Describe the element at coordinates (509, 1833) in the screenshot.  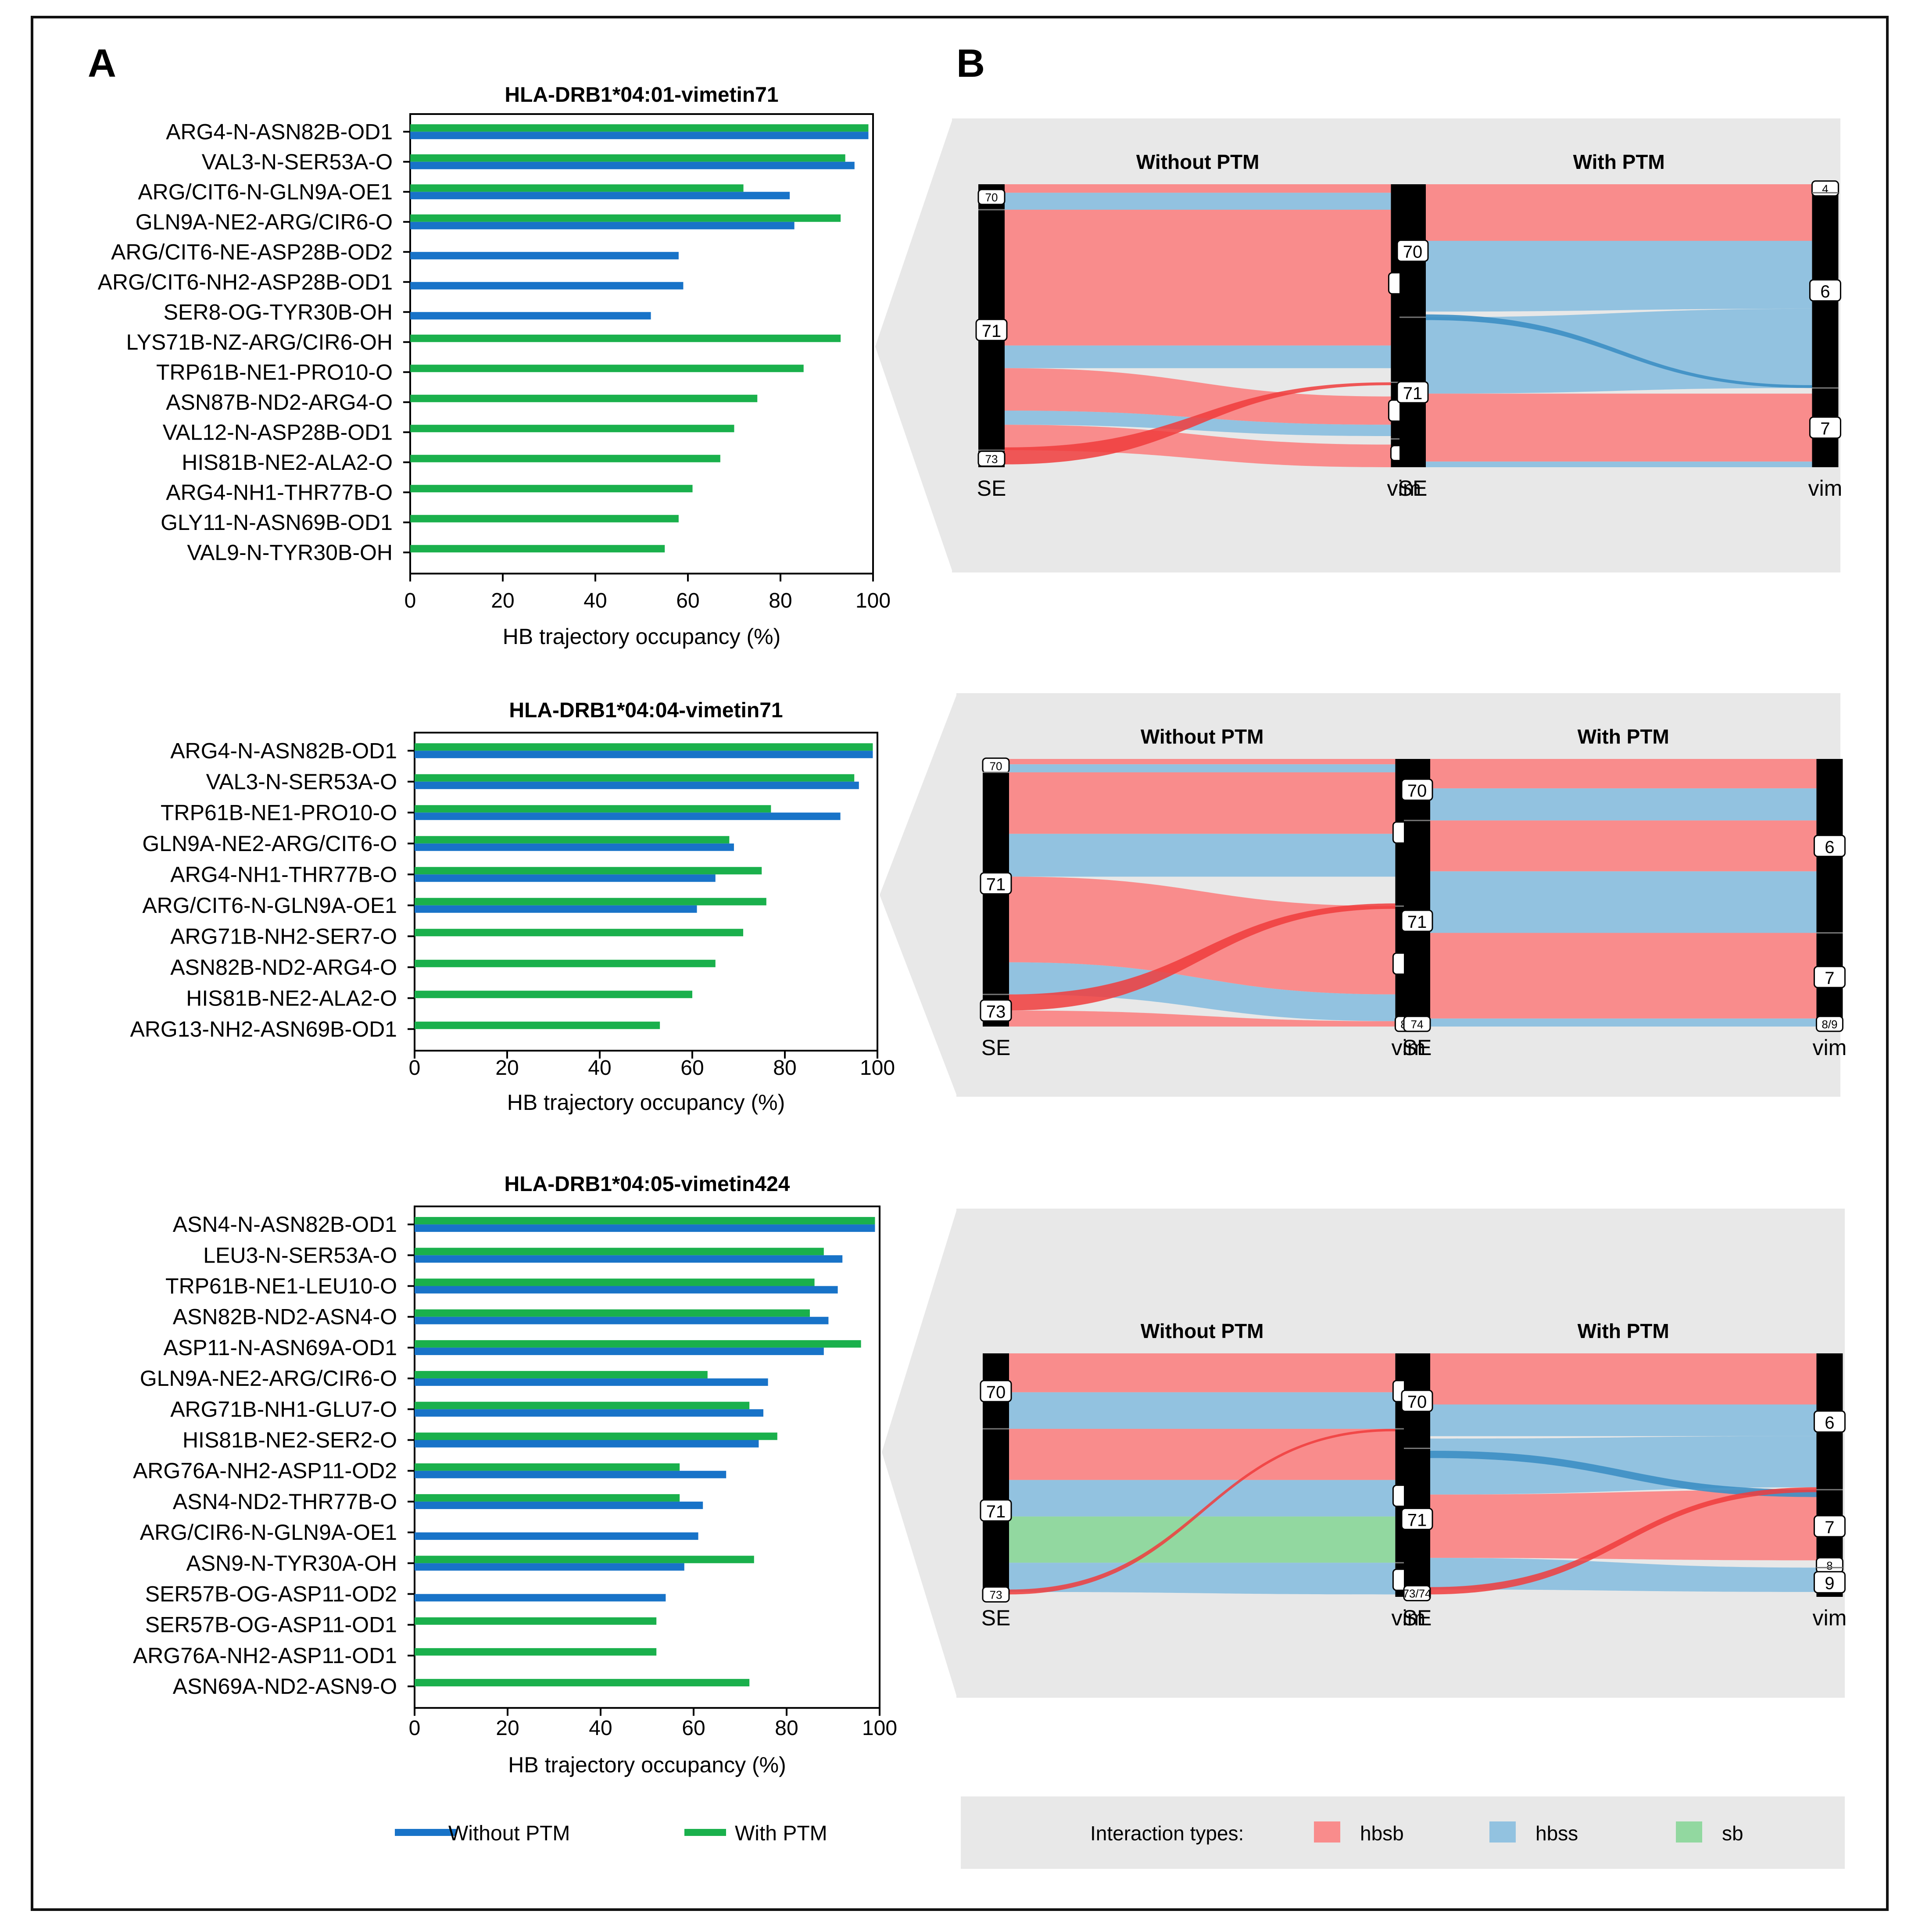
I see `legend-without-label: Without PTM` at that location.